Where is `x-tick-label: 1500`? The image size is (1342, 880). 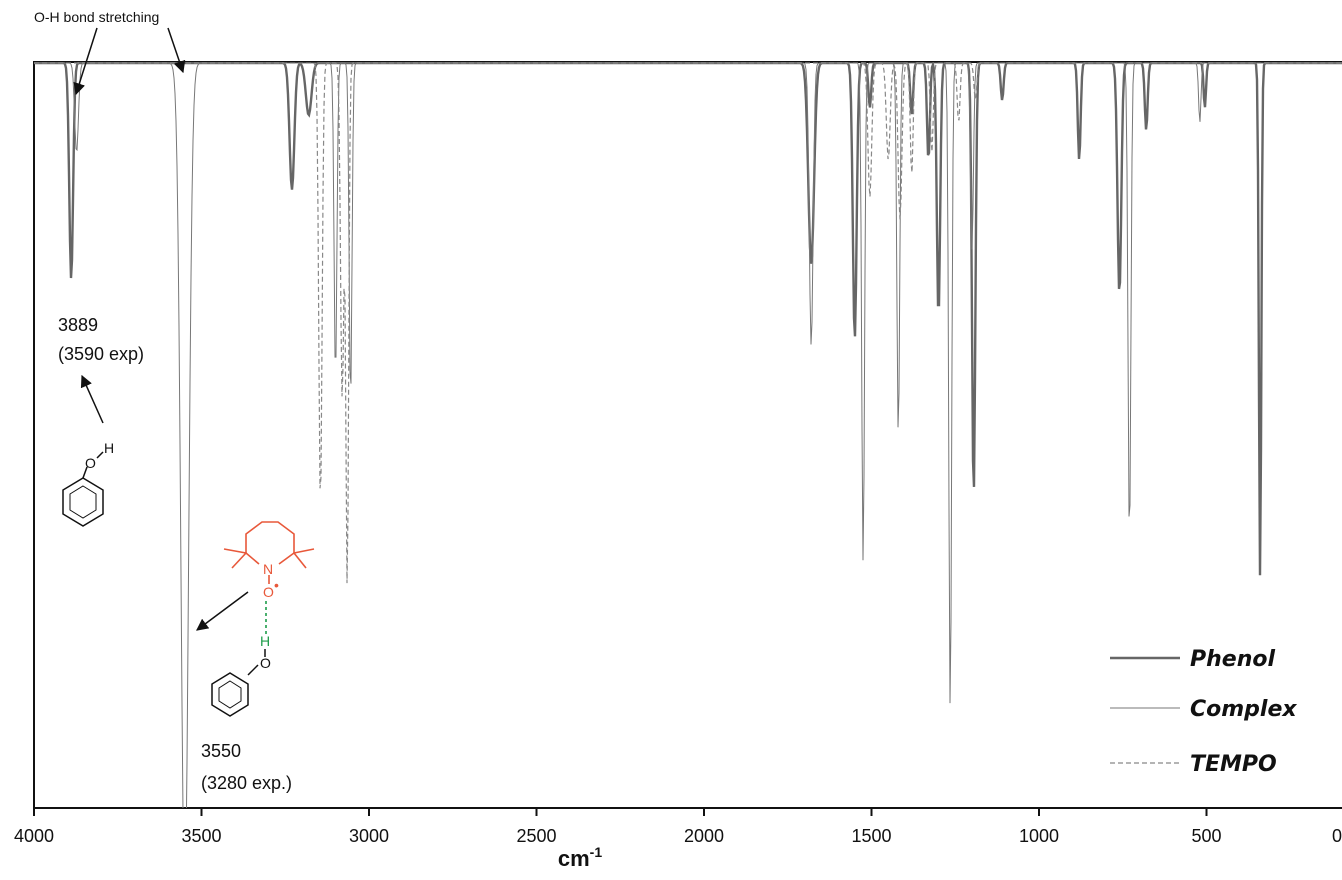
x-tick-label: 1500 is located at coordinates (871, 836).